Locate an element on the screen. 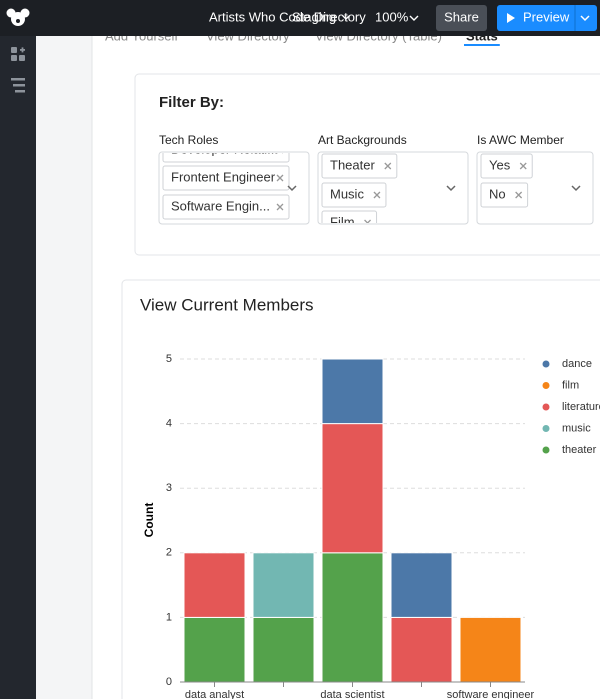 This screenshot has width=600, height=699. zoom-chevron is located at coordinates (414, 18).